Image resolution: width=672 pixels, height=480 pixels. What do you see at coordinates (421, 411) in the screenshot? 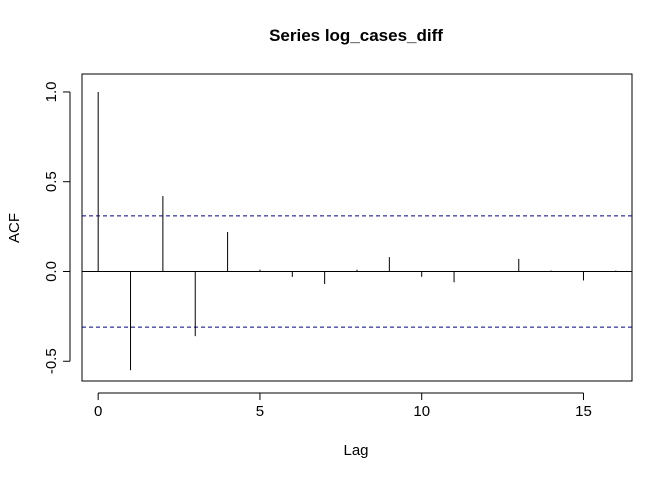
I see `x-tick-label: 10` at bounding box center [421, 411].